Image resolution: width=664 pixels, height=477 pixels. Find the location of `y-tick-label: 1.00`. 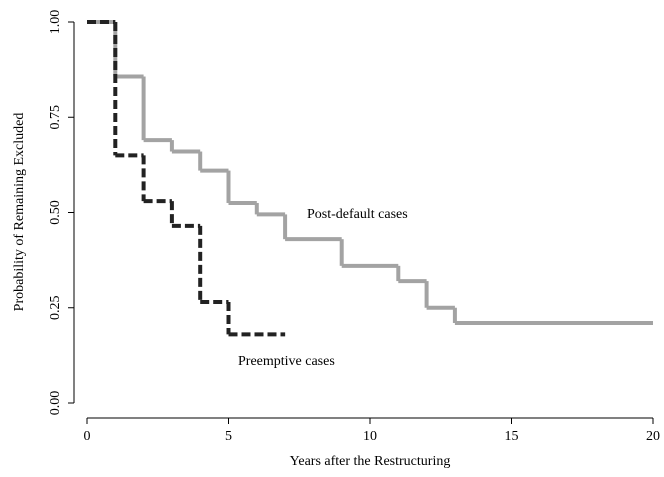

y-tick-label: 1.00 is located at coordinates (55, 22).